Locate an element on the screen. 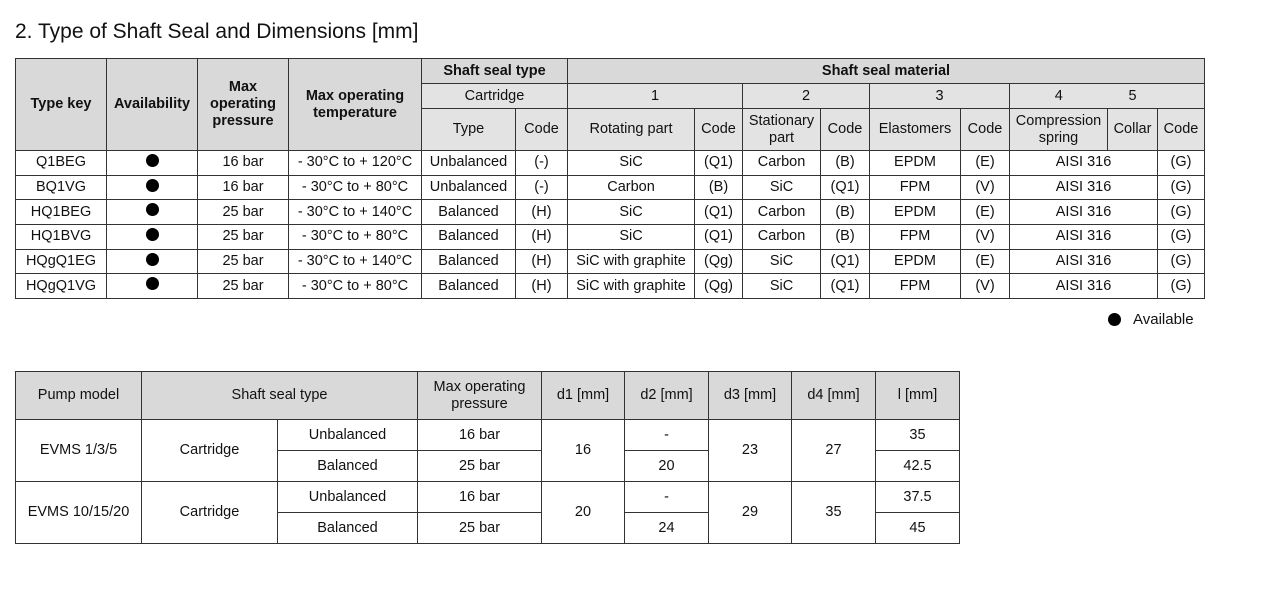 The width and height of the screenshot is (1264, 601). pump-model-cell: EVMS 10/15/20 is located at coordinates (78, 512).